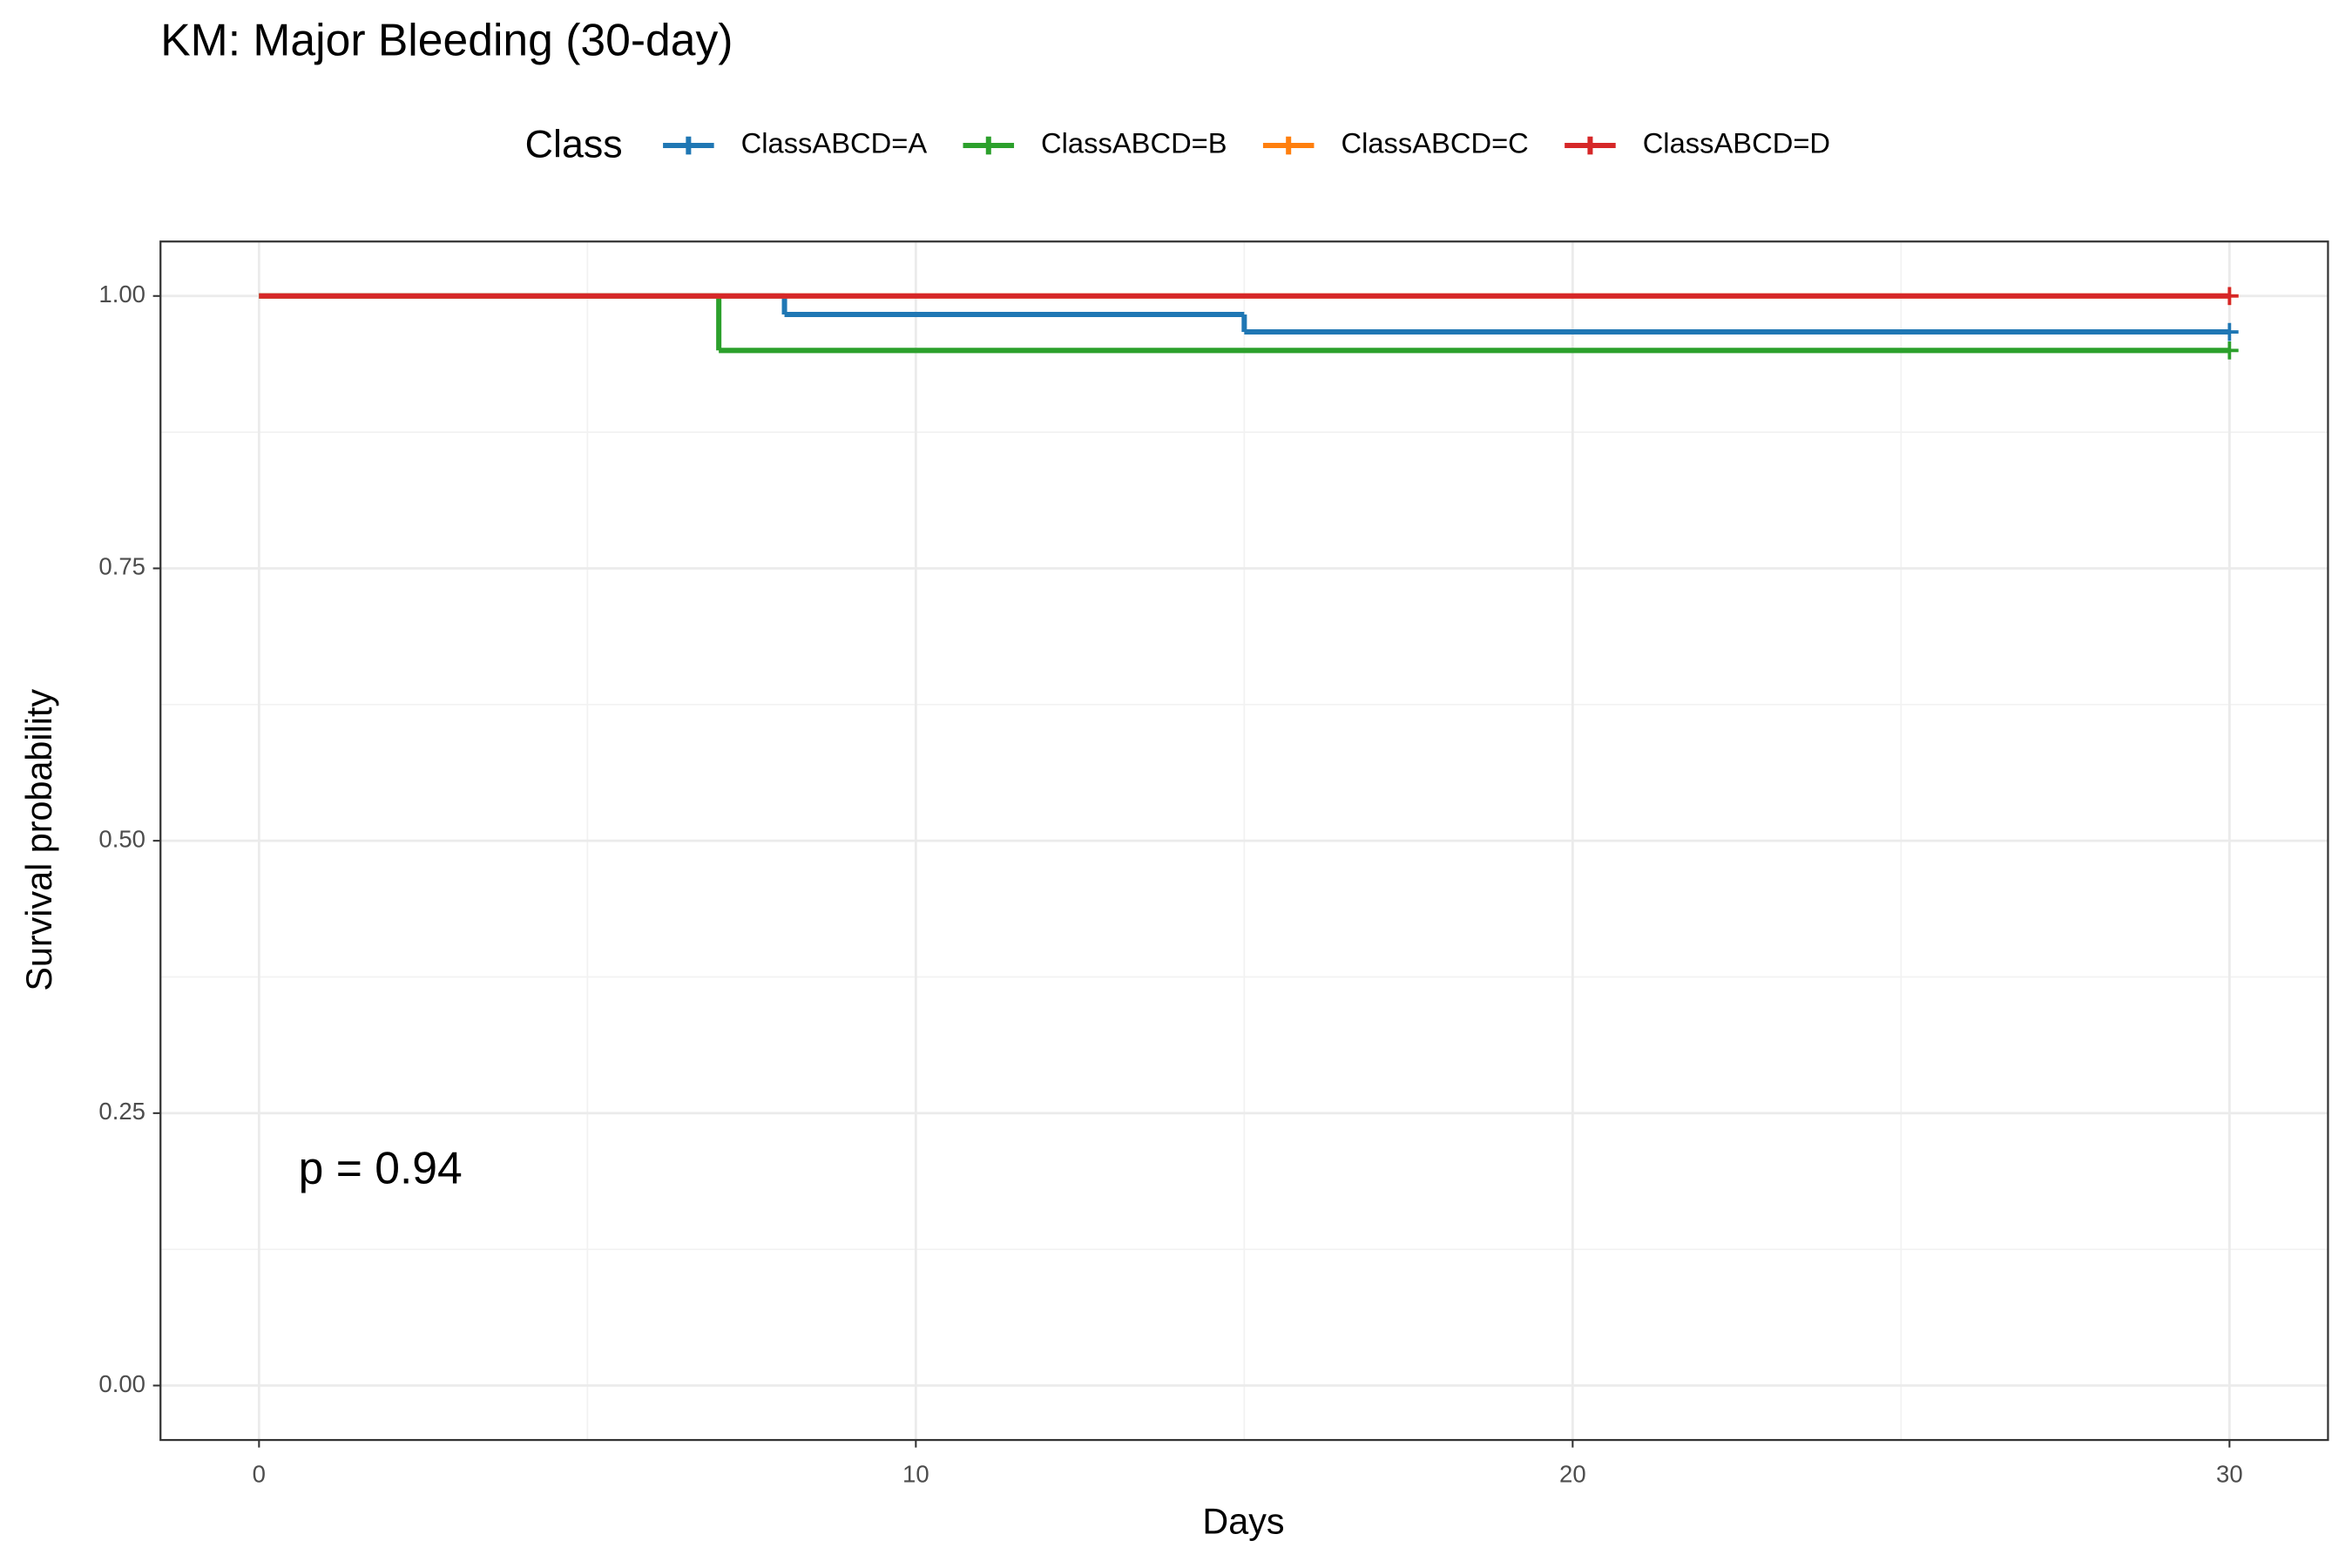  Describe the element at coordinates (2230, 1474) in the screenshot. I see `x-tick-label: 30` at that location.